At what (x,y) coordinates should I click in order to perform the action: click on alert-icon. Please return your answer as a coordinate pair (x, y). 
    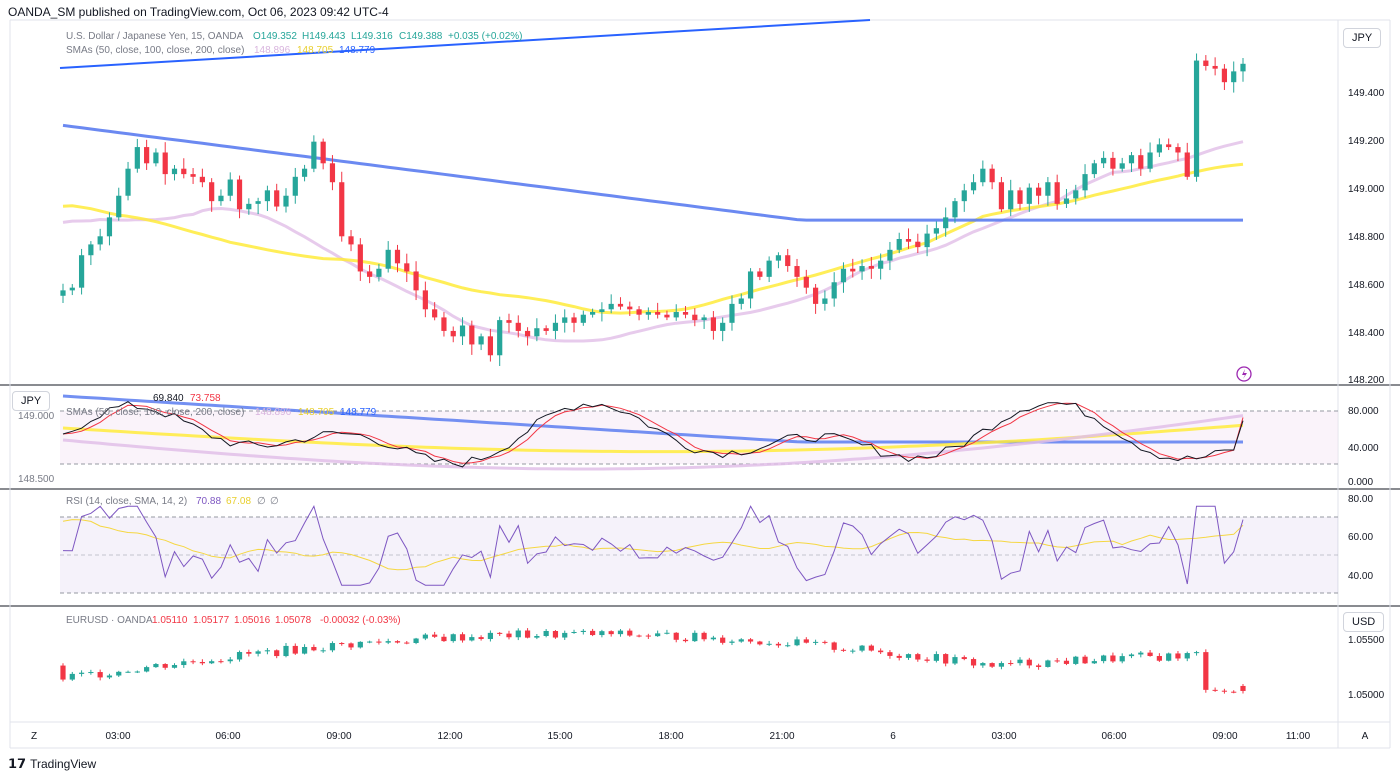
    Looking at the image, I should click on (1244, 374).